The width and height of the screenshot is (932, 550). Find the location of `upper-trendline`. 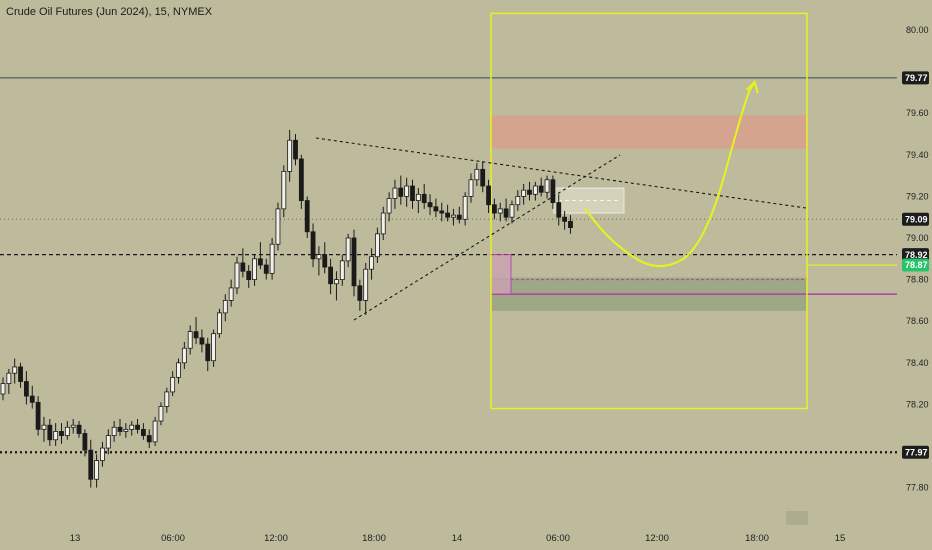

upper-trendline is located at coordinates (561, 173).